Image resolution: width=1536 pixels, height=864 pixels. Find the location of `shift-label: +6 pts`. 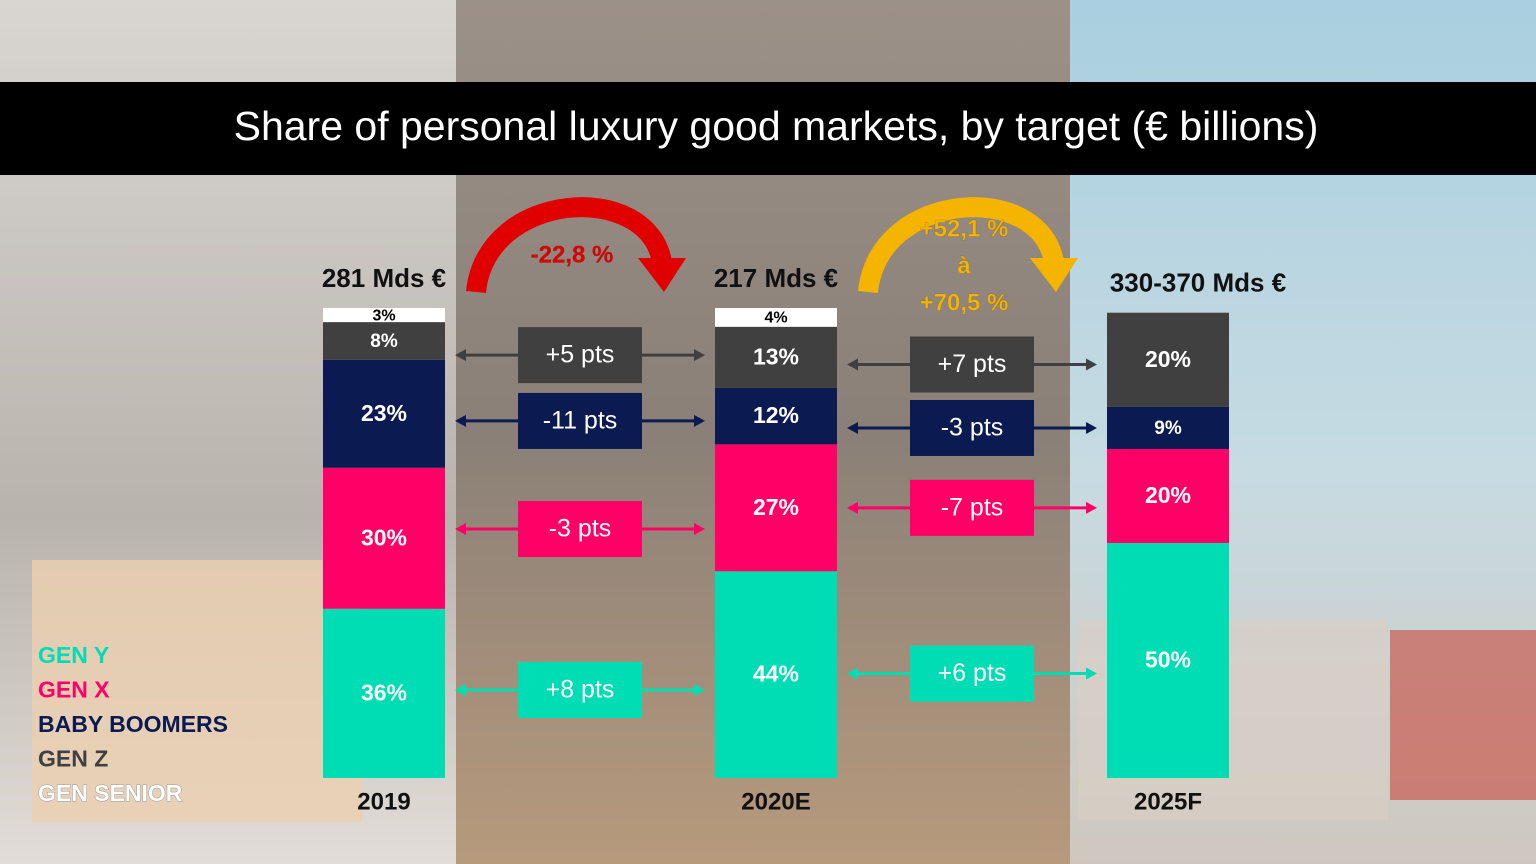

shift-label: +6 pts is located at coordinates (972, 673).